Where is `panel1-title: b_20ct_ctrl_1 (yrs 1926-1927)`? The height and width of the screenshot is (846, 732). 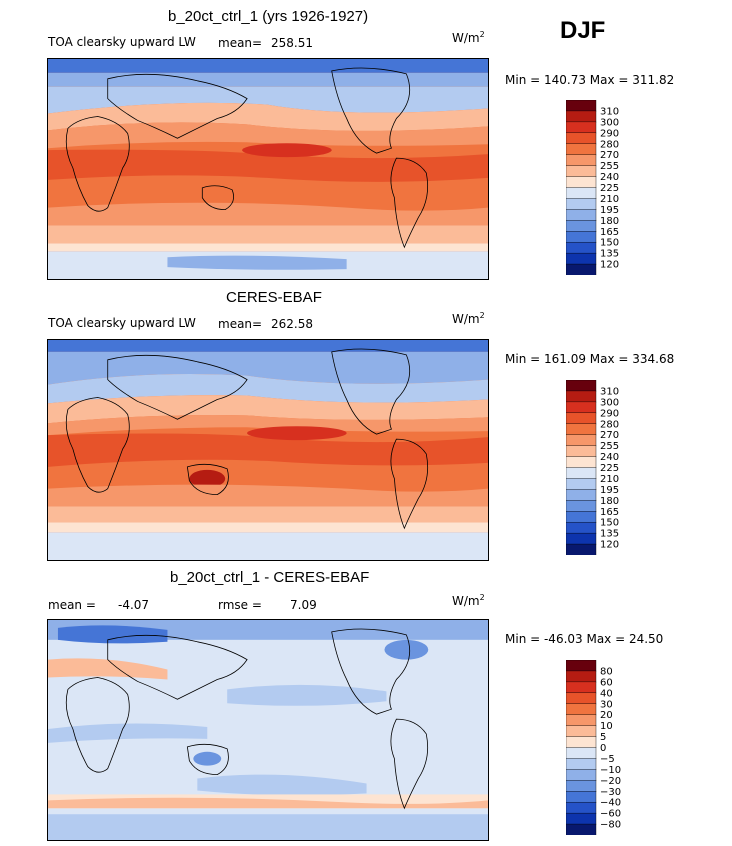 panel1-title: b_20ct_ctrl_1 (yrs 1926-1927) is located at coordinates (268, 16).